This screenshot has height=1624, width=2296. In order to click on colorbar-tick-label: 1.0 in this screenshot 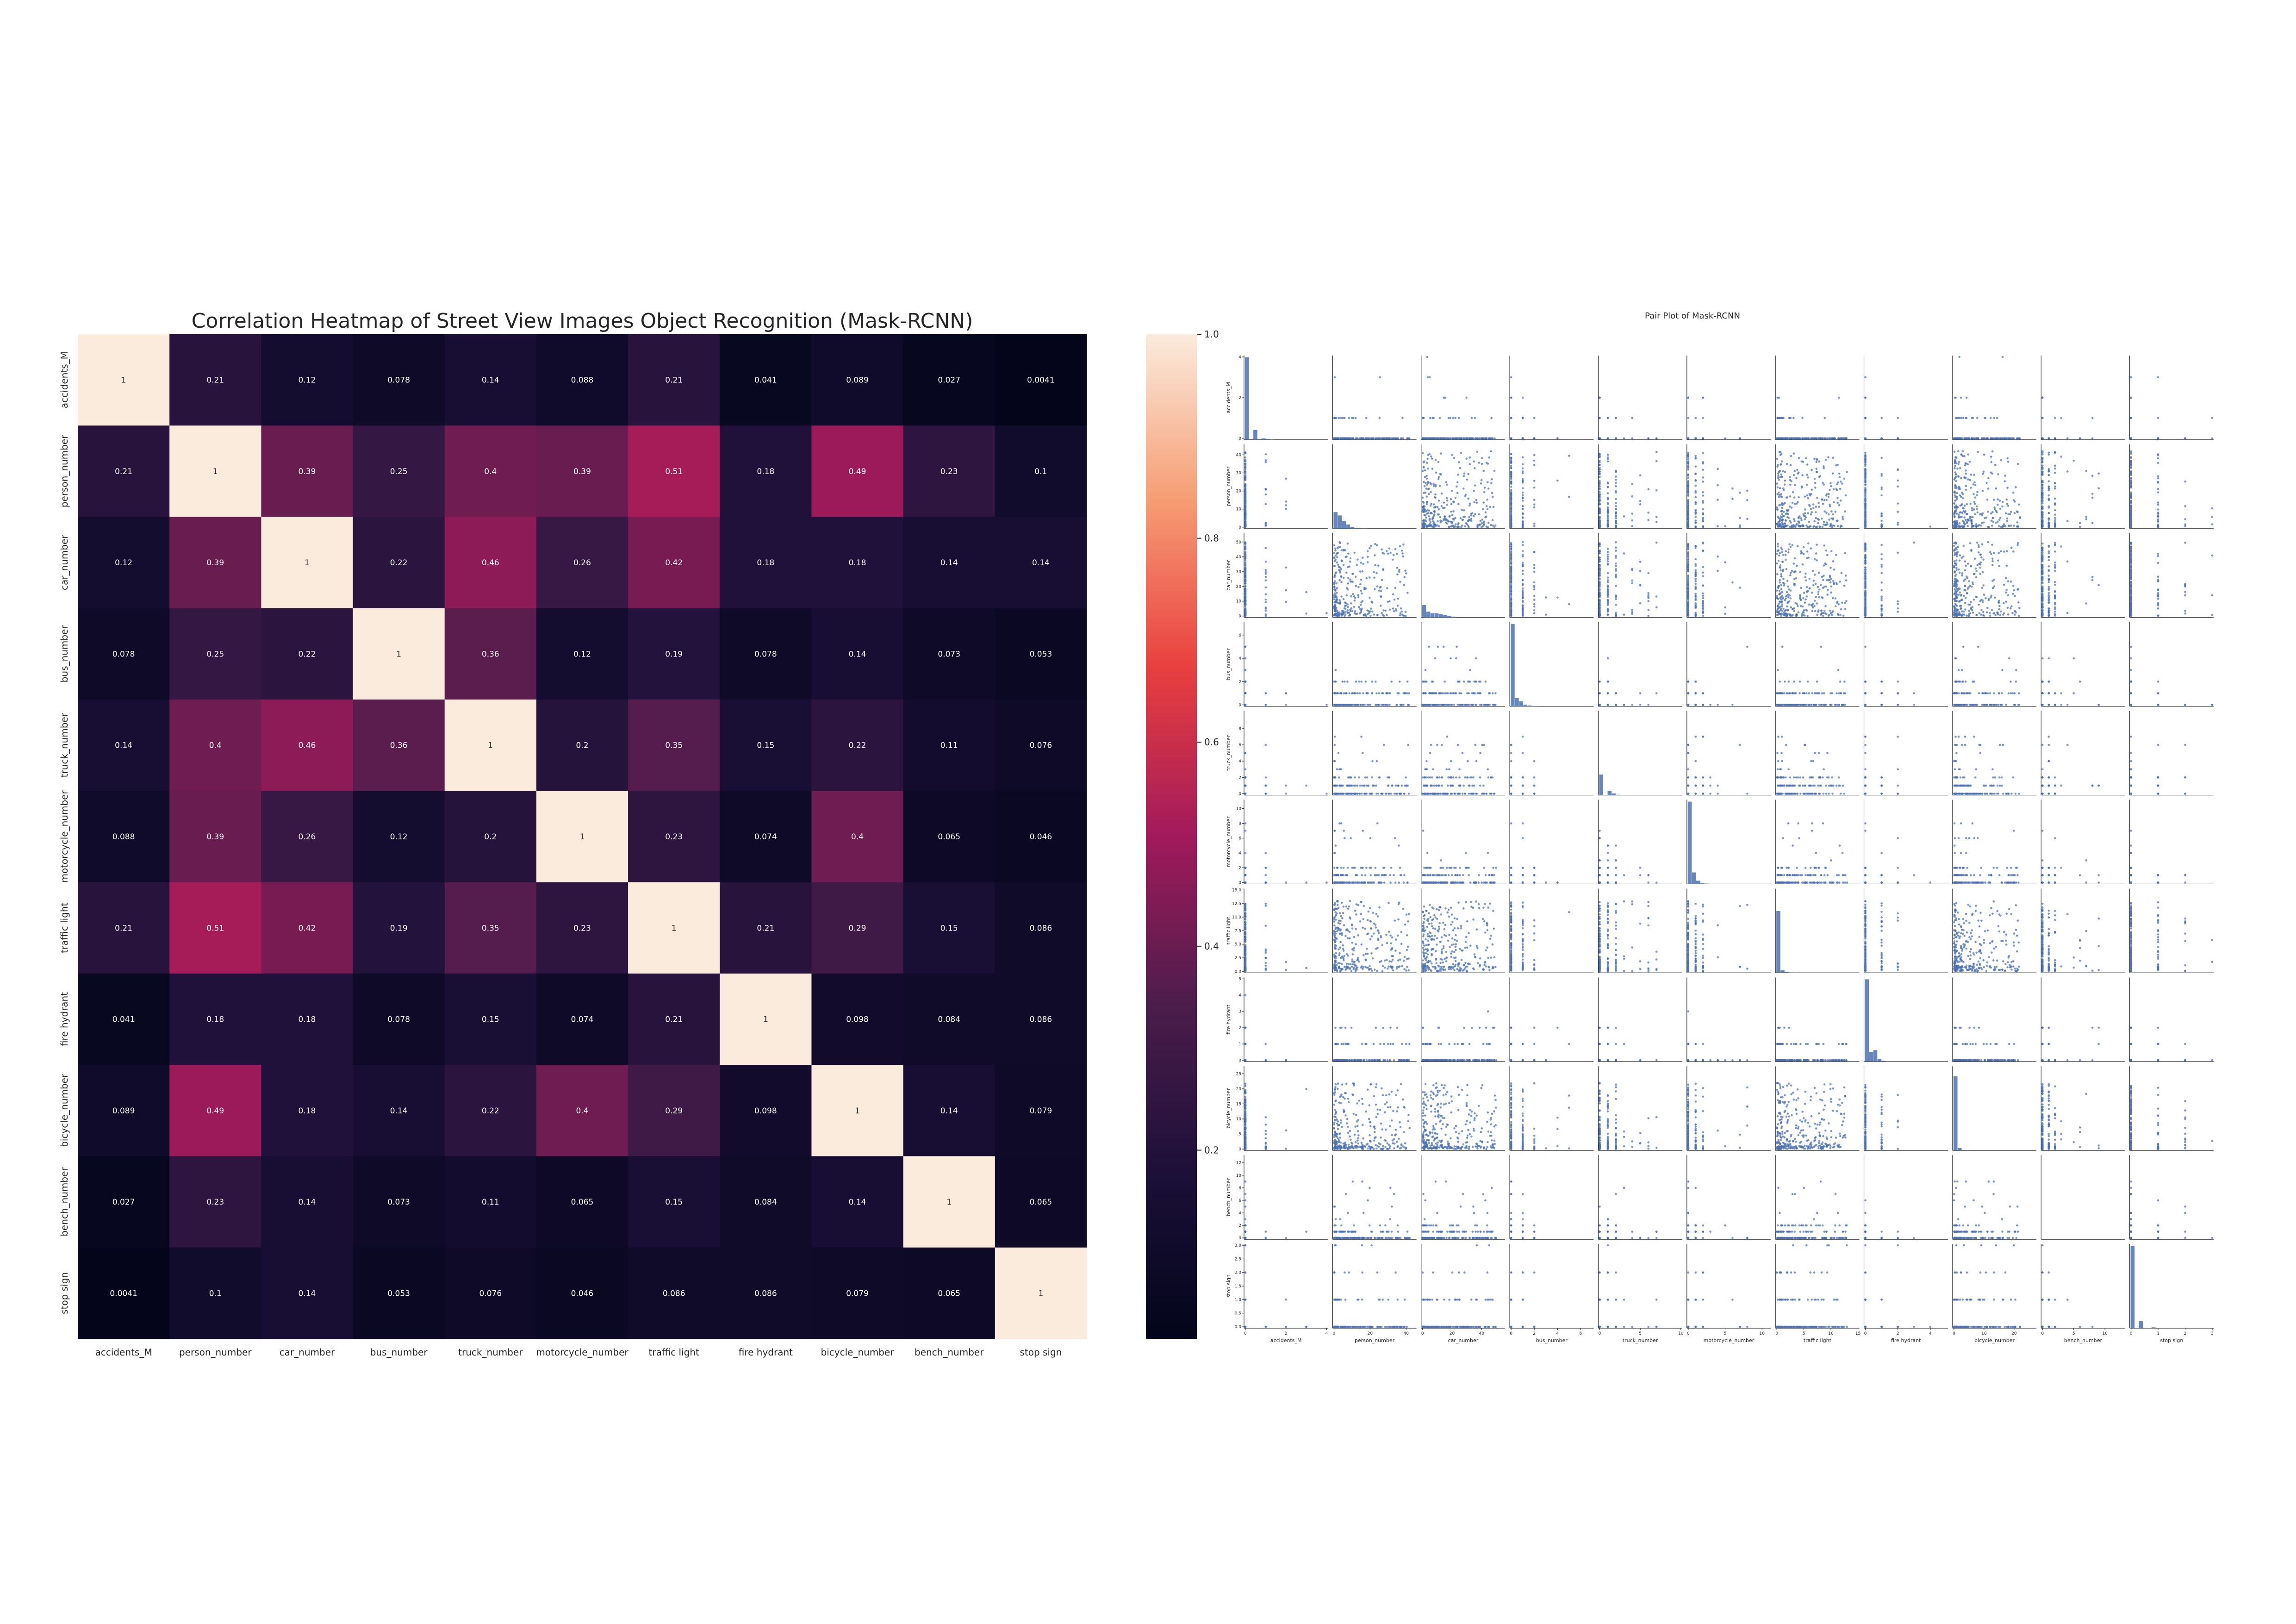, I will do `click(1211, 334)`.